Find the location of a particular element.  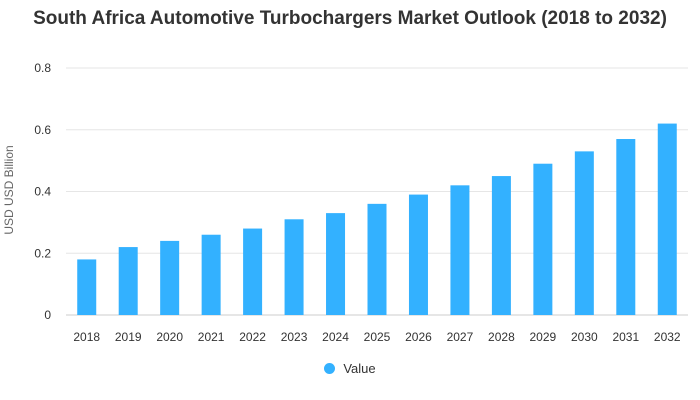

bar-2018 is located at coordinates (87, 287).